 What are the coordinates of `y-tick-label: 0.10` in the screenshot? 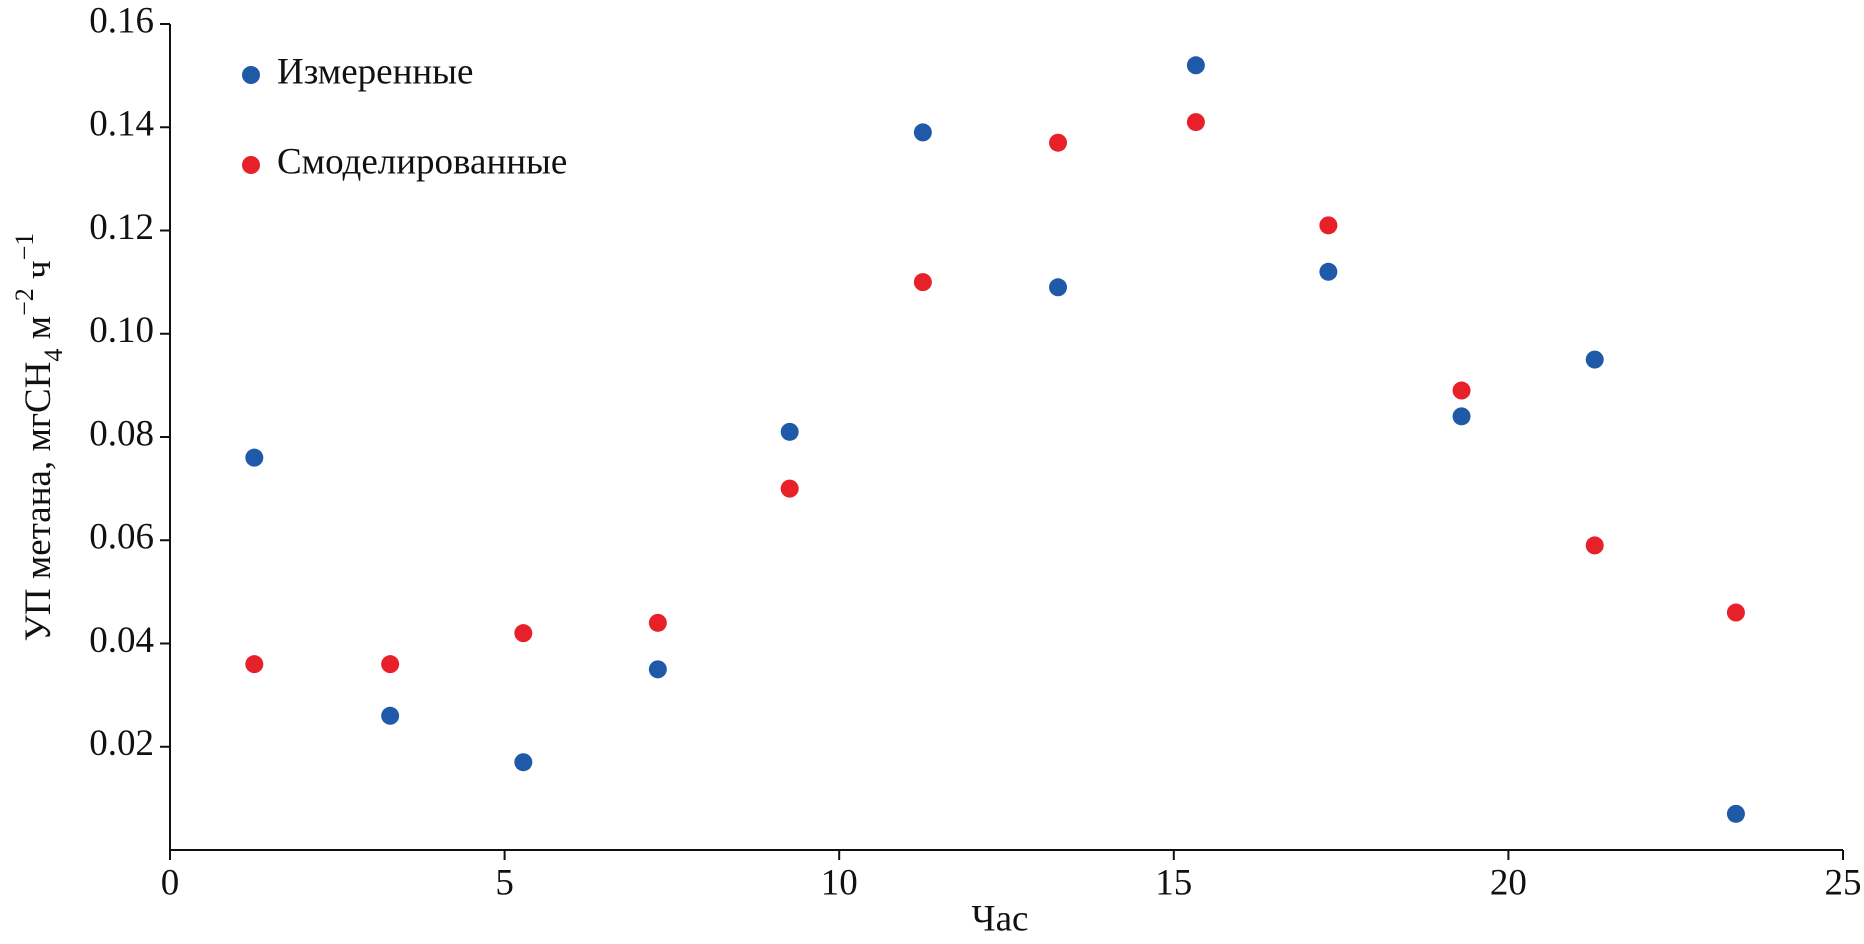 It's located at (121, 330).